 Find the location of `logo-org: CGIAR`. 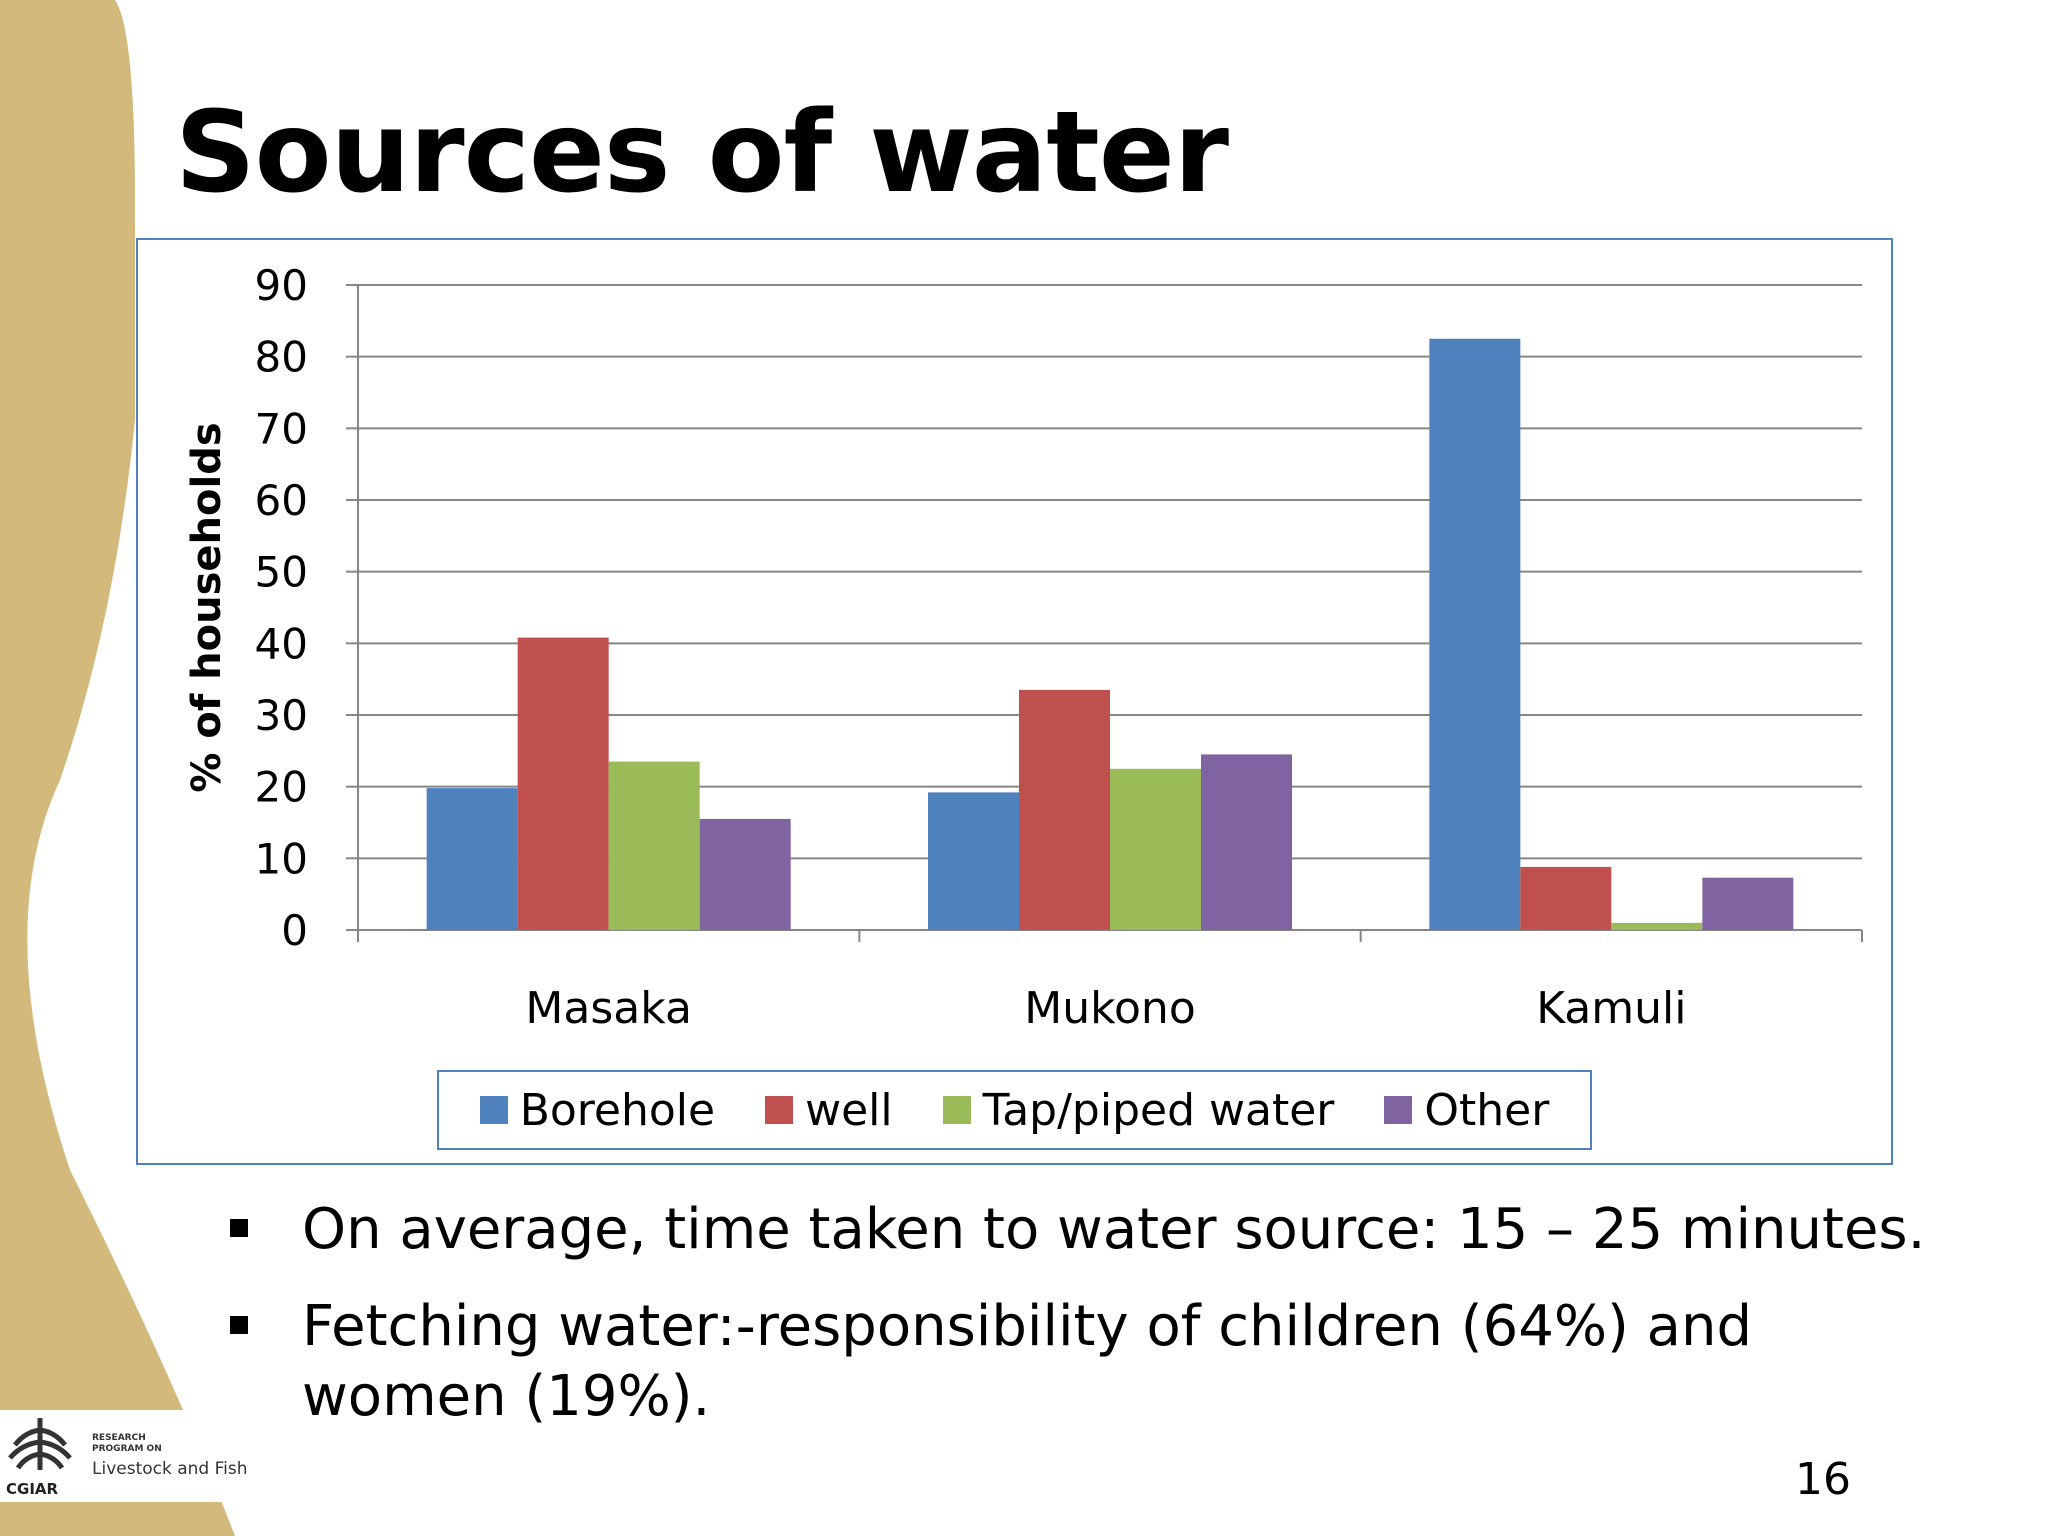

logo-org: CGIAR is located at coordinates (32, 1489).